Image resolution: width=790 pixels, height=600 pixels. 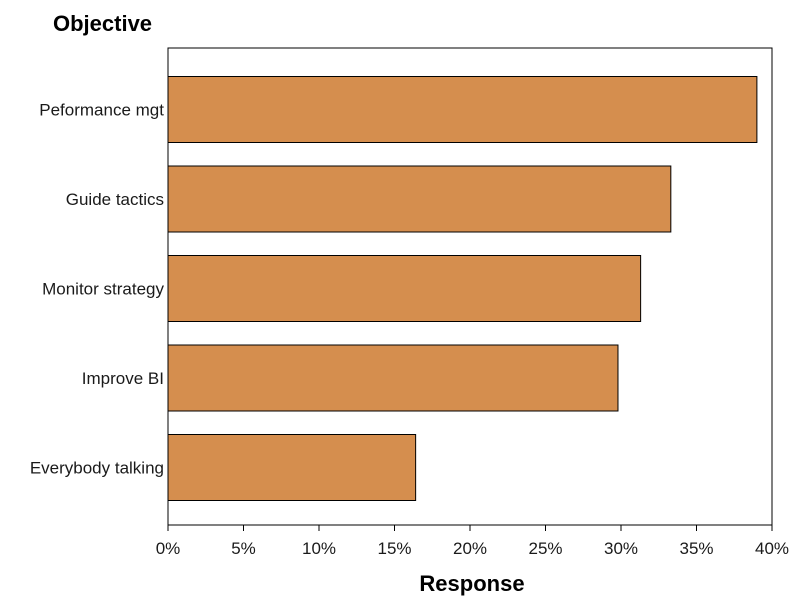 What do you see at coordinates (621, 548) in the screenshot?
I see `x-tick-label: 30%` at bounding box center [621, 548].